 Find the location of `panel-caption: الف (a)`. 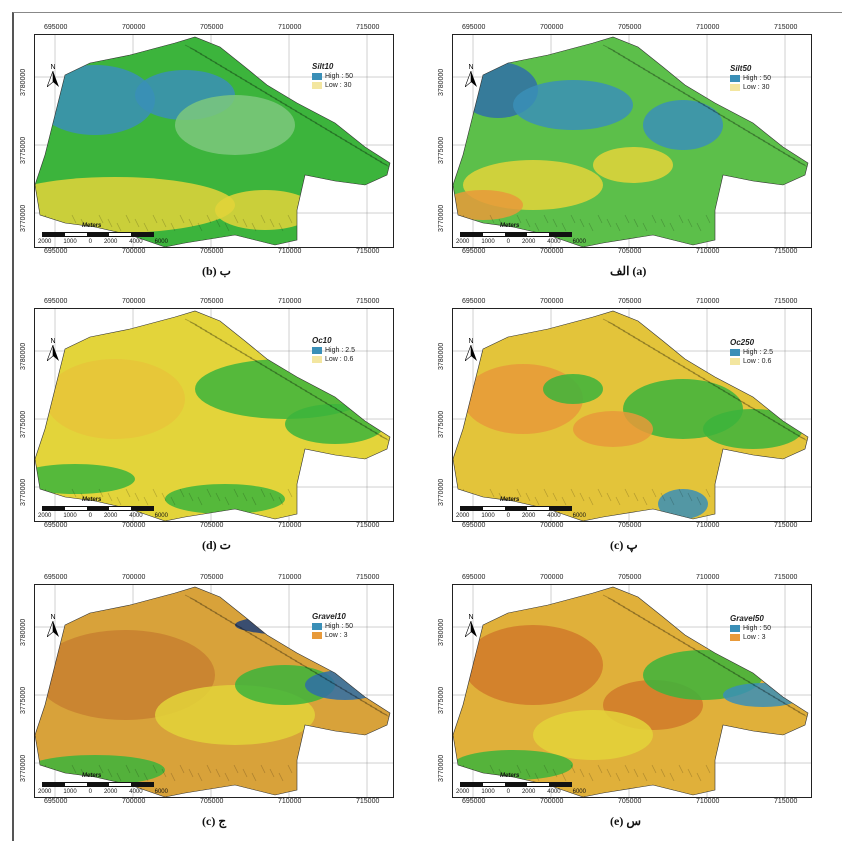

panel-caption: الف (a) is located at coordinates (628, 271).